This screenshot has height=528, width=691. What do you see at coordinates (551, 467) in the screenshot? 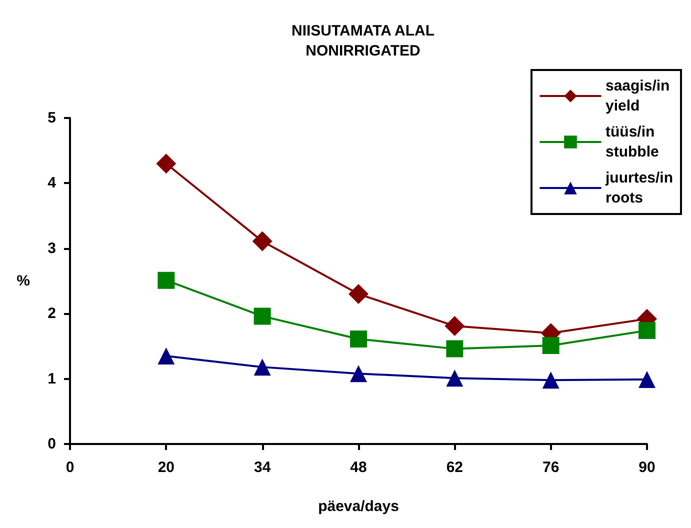
I see `x-tick-label: 76` at bounding box center [551, 467].